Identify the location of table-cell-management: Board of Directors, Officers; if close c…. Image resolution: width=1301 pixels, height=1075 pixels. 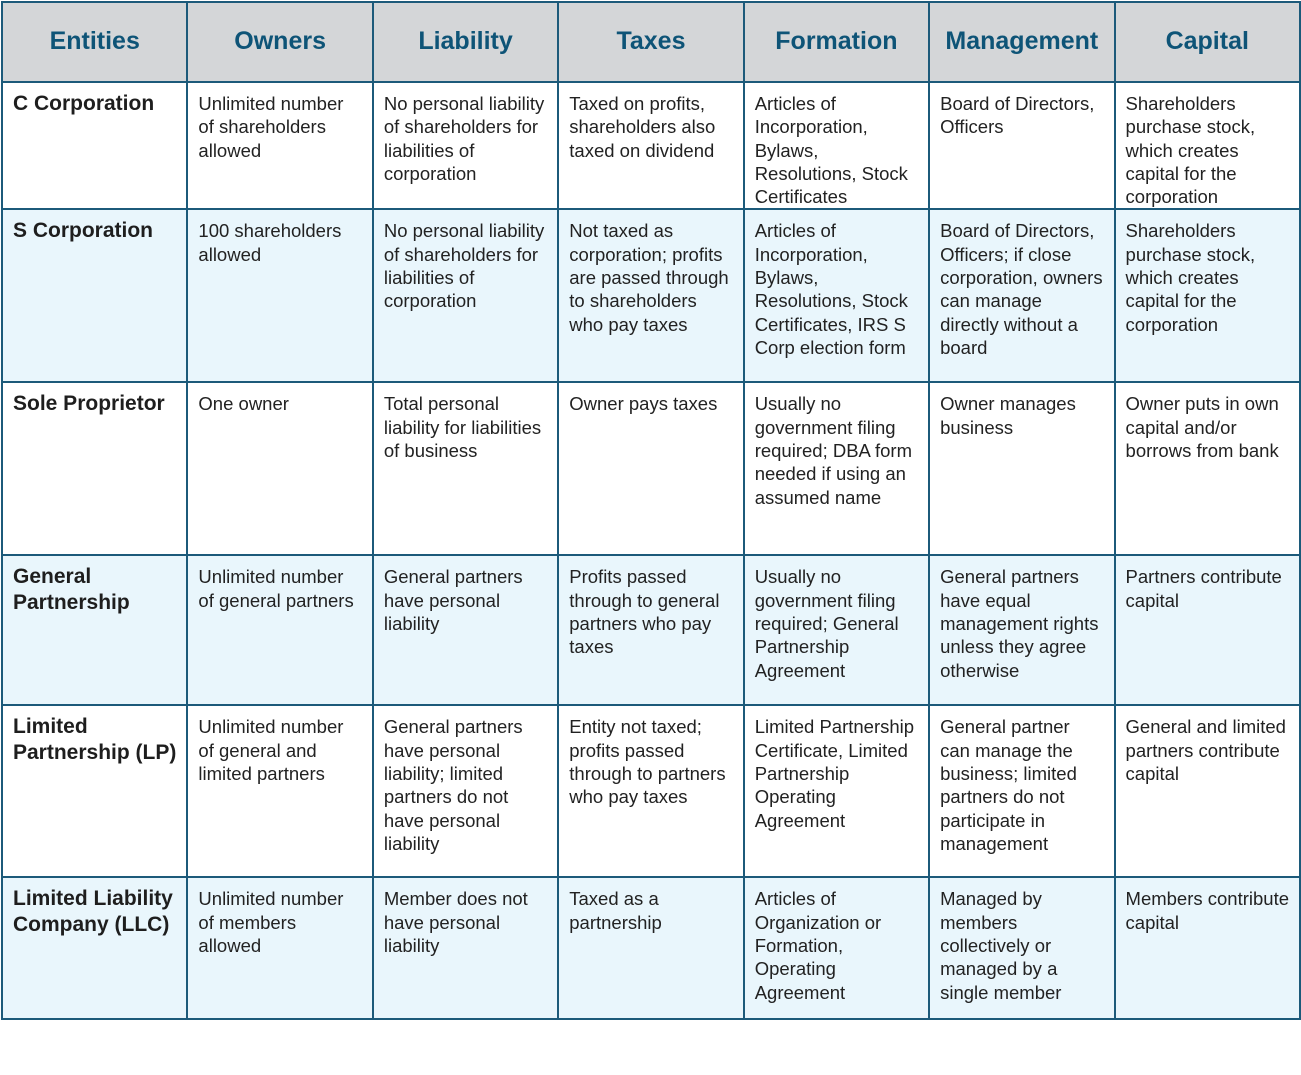
(1022, 296).